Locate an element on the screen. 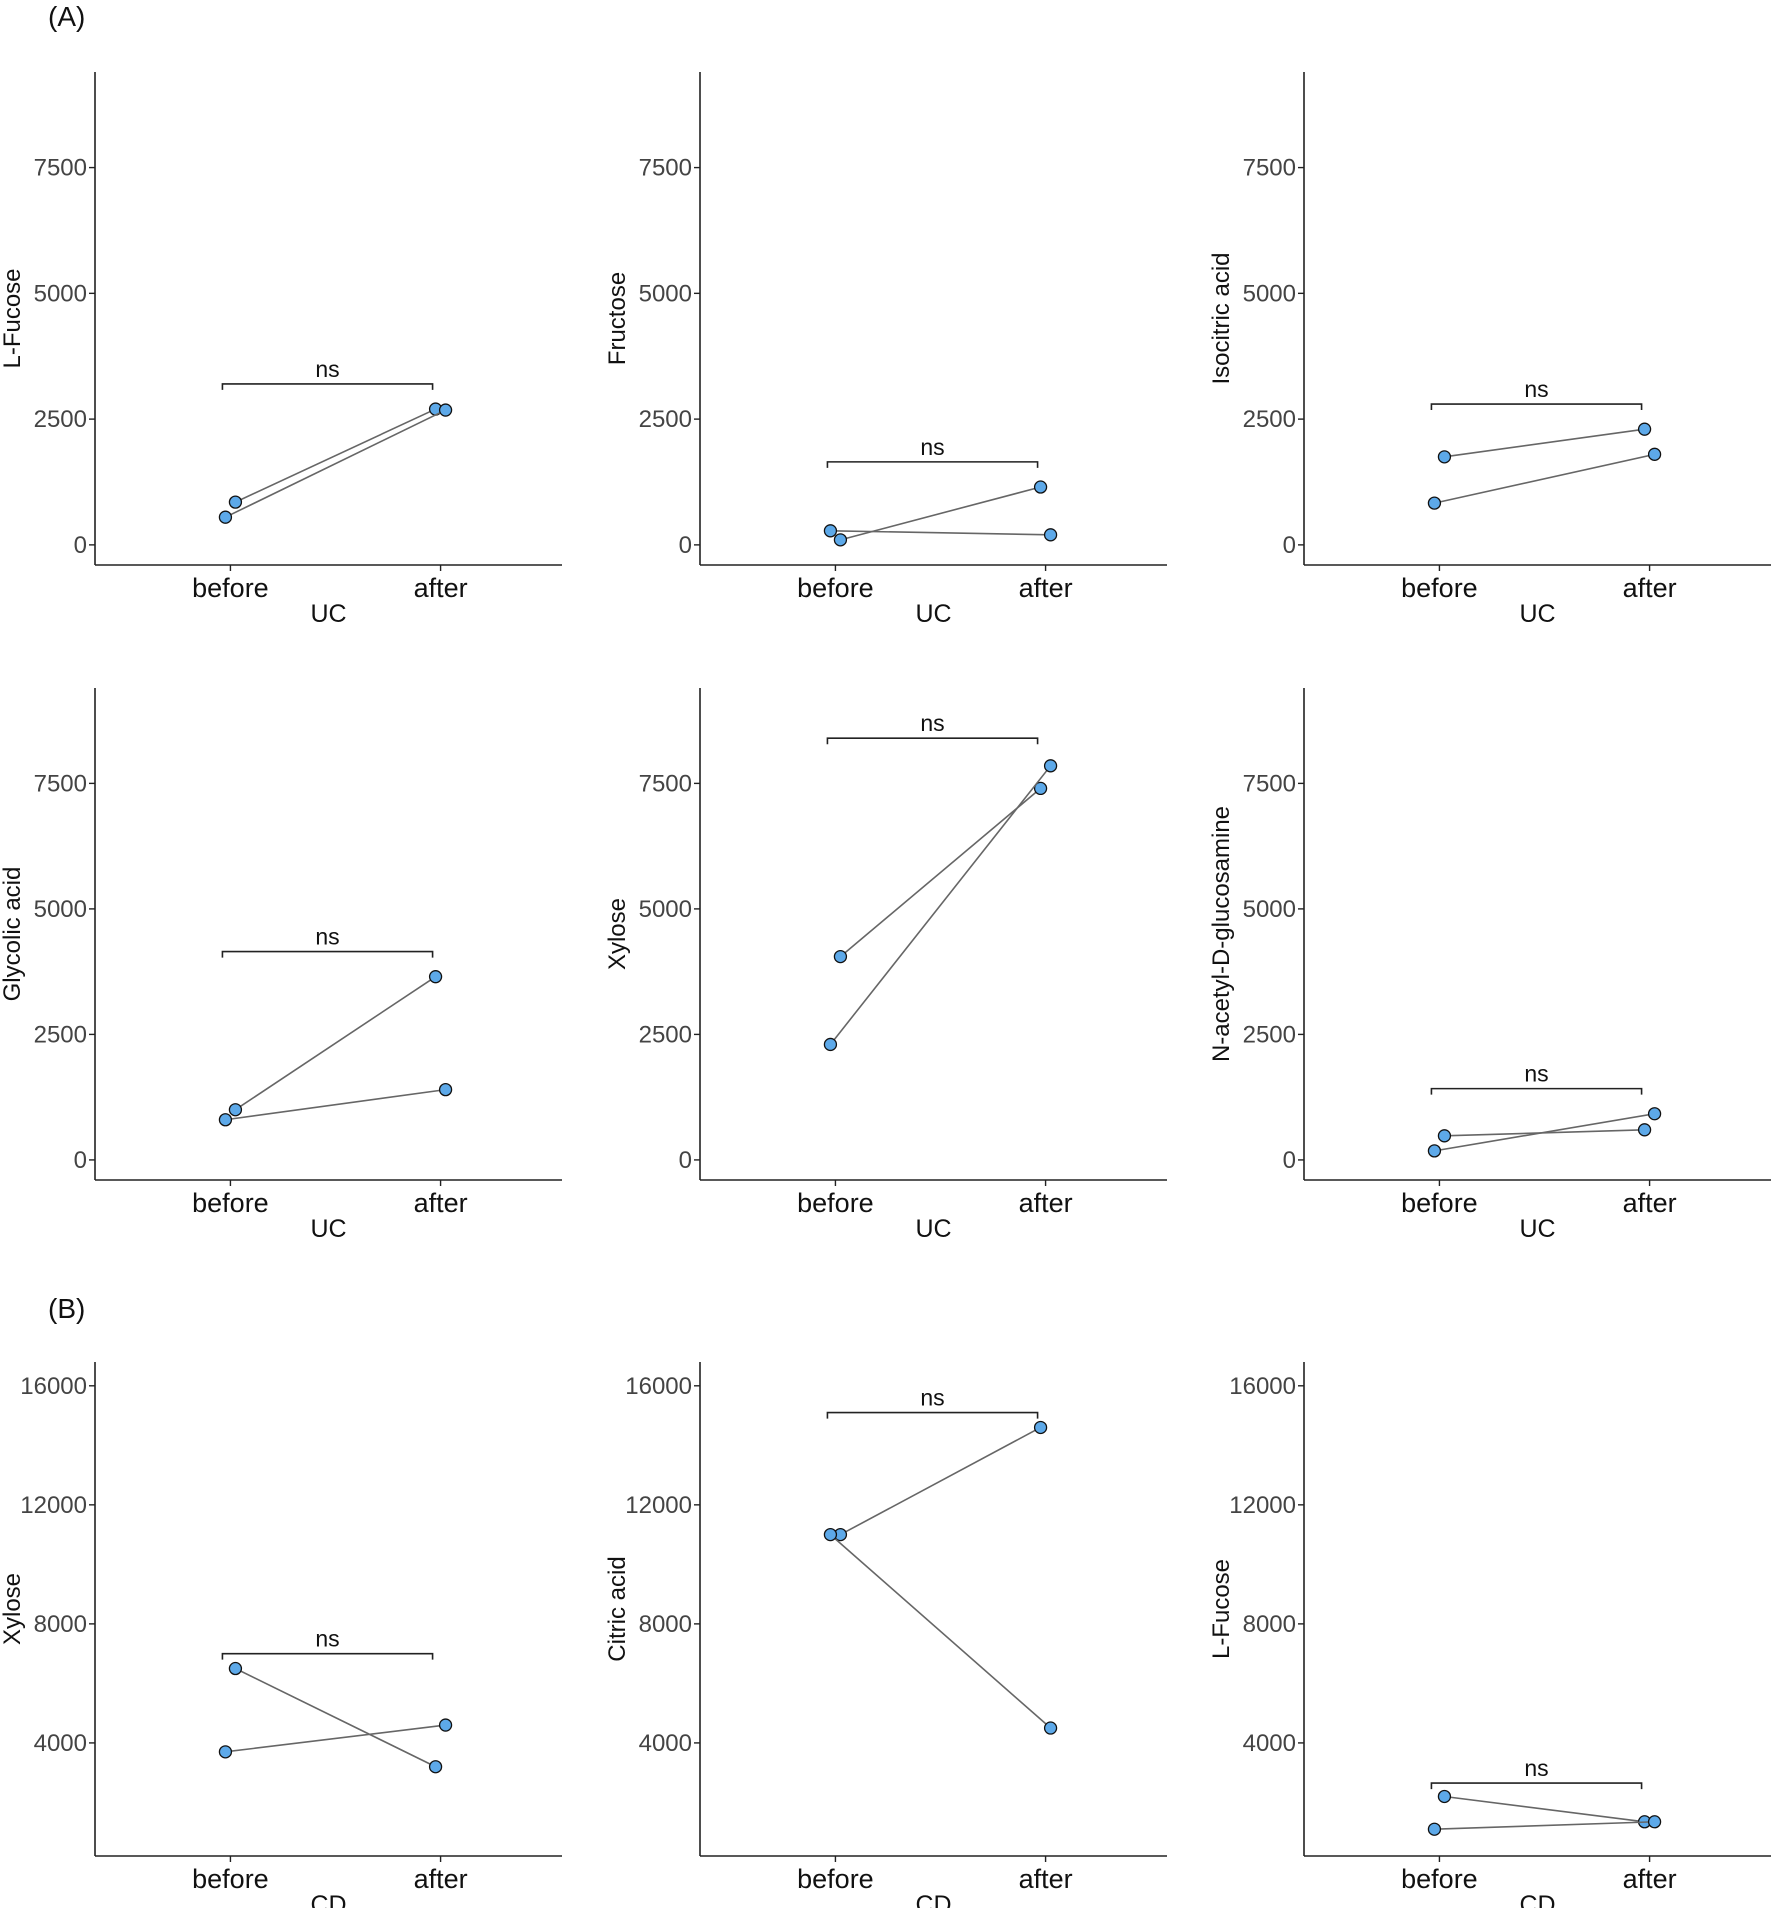  y-axis-title: N-acetyl-D-glucosamine is located at coordinates (1221, 934).